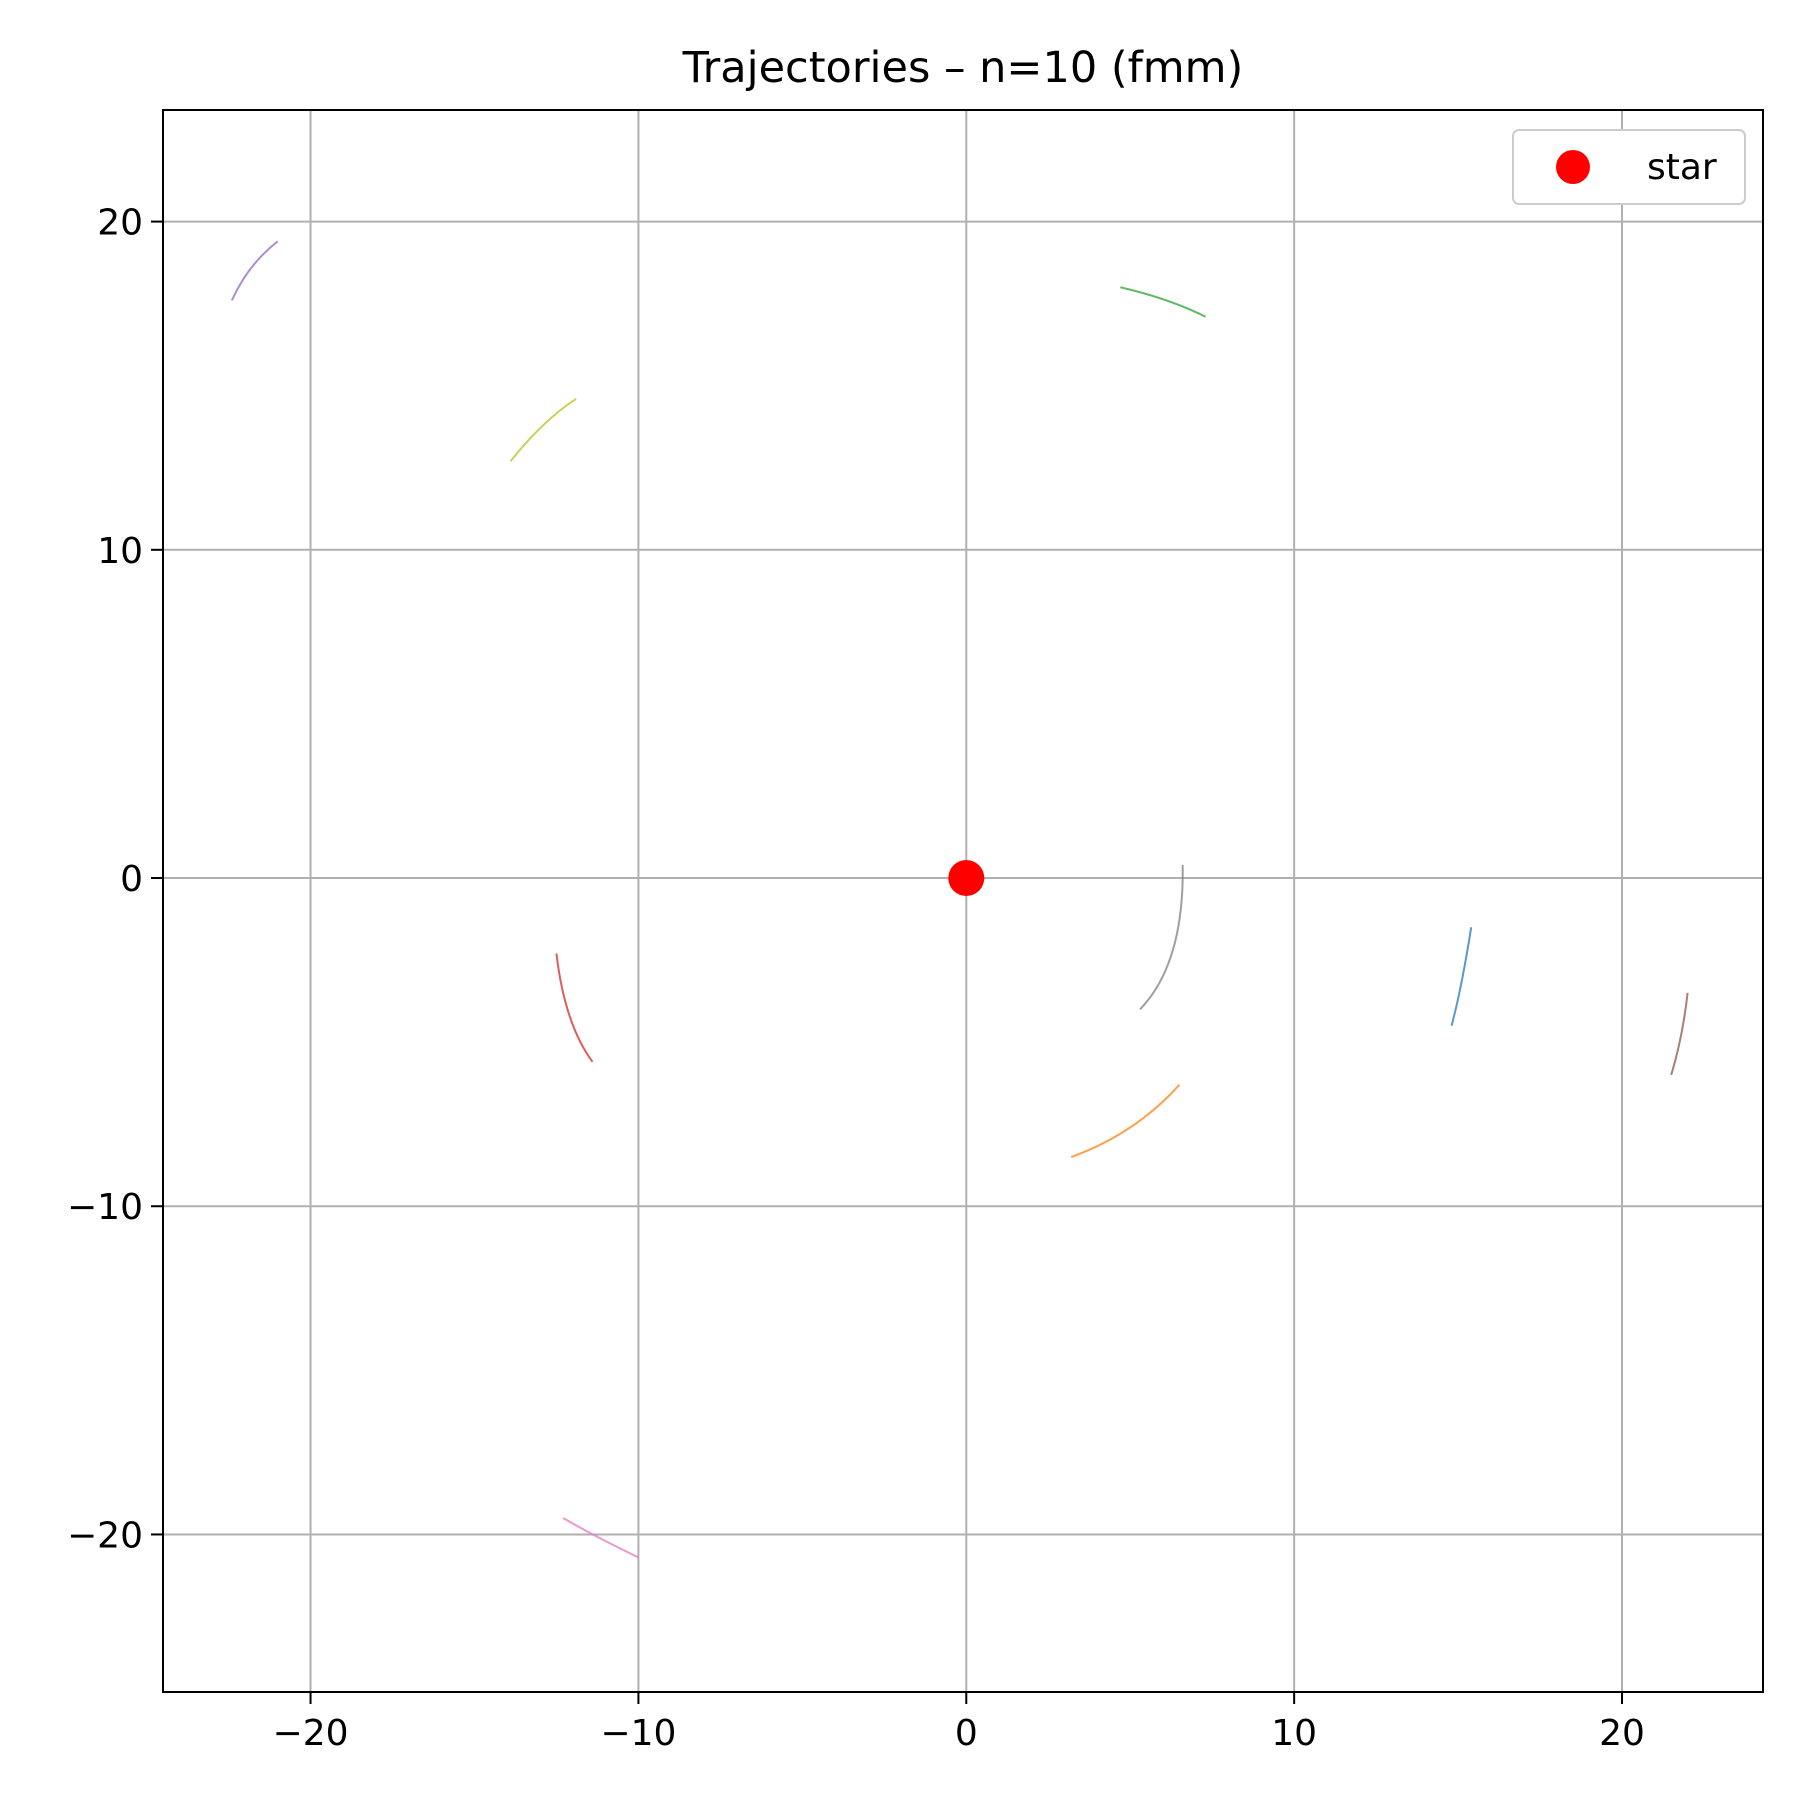 The height and width of the screenshot is (1800, 1800). What do you see at coordinates (115, 879) in the screenshot?
I see `y-axis-ticks: 20 10 0 −10 −20` at bounding box center [115, 879].